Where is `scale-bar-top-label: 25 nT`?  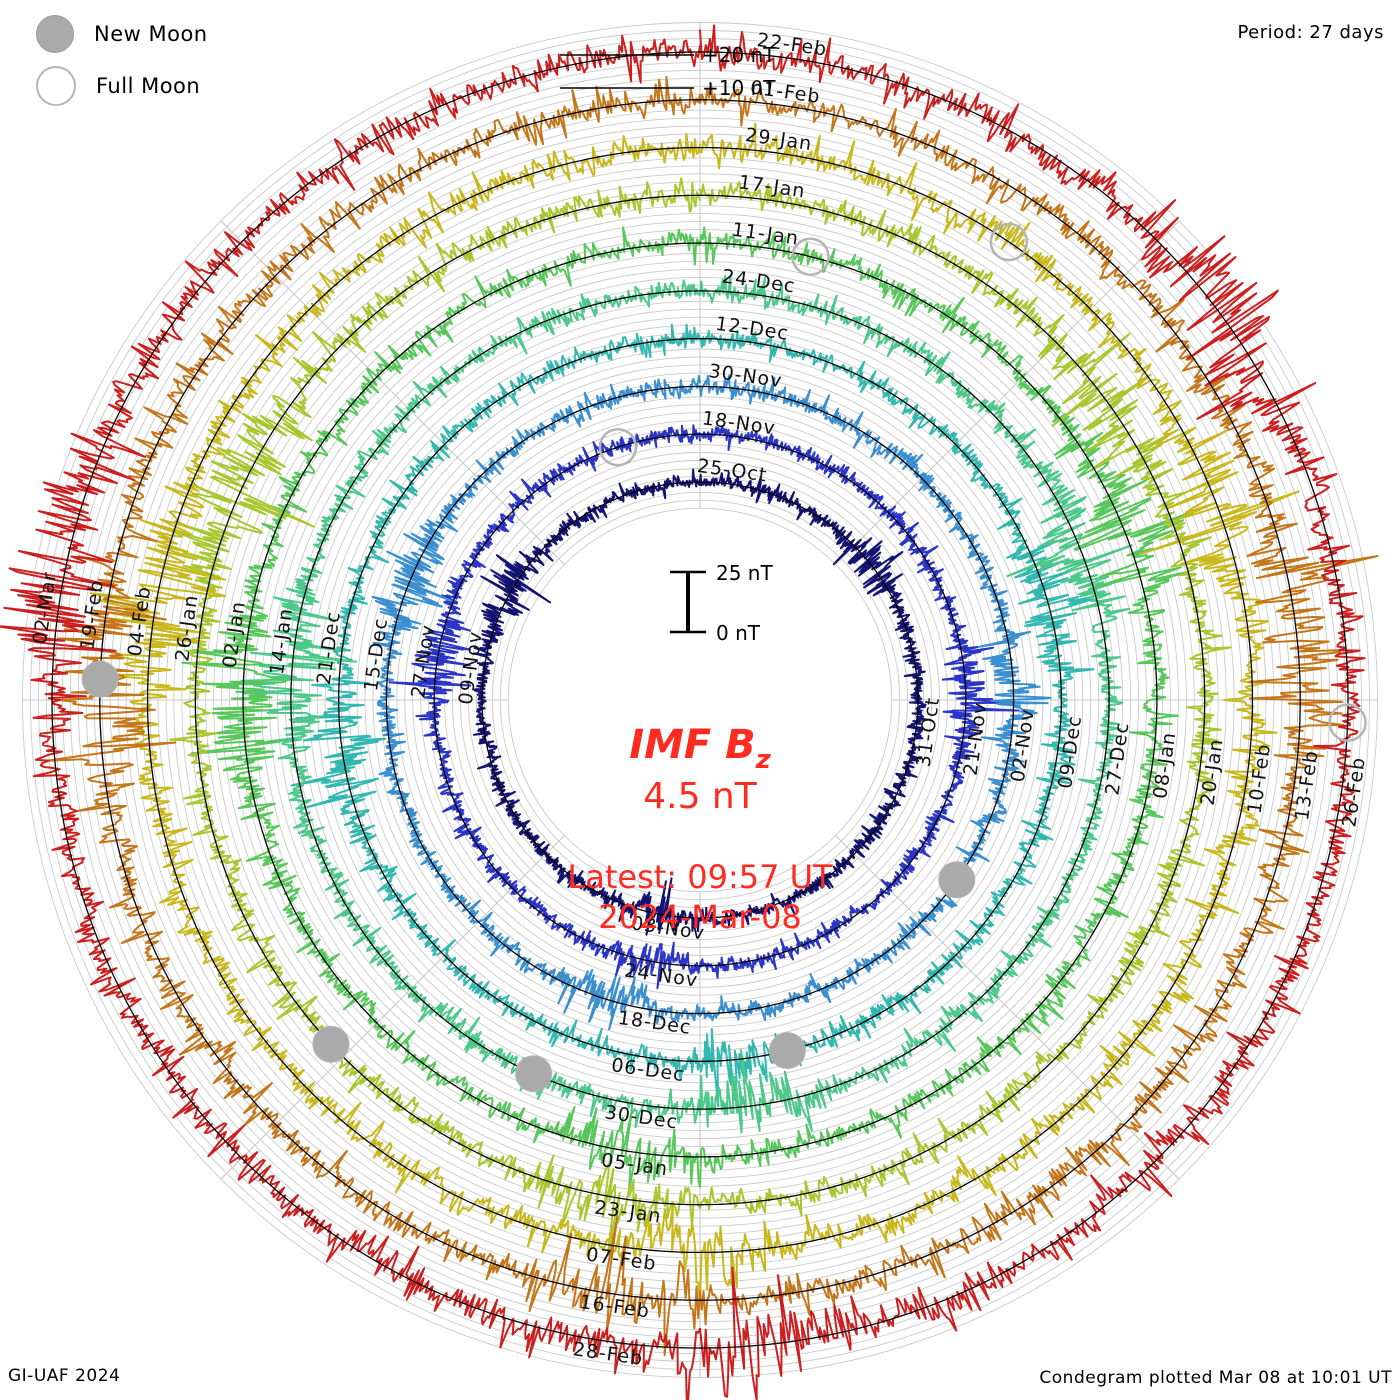
scale-bar-top-label: 25 nT is located at coordinates (744, 573).